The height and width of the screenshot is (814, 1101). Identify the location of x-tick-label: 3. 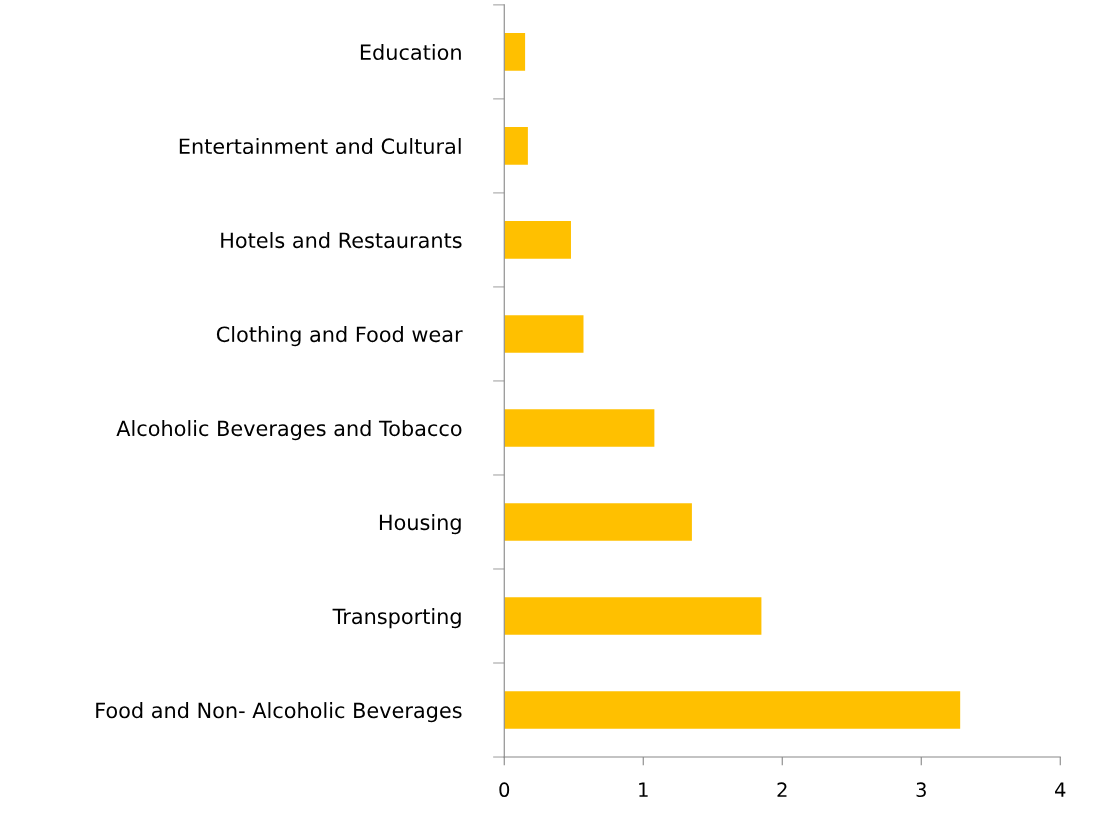
(921, 790).